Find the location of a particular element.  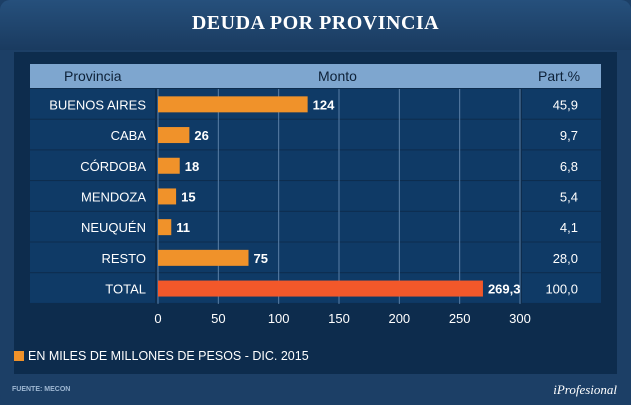

category-label: BUENOS AIRES is located at coordinates (97, 104).